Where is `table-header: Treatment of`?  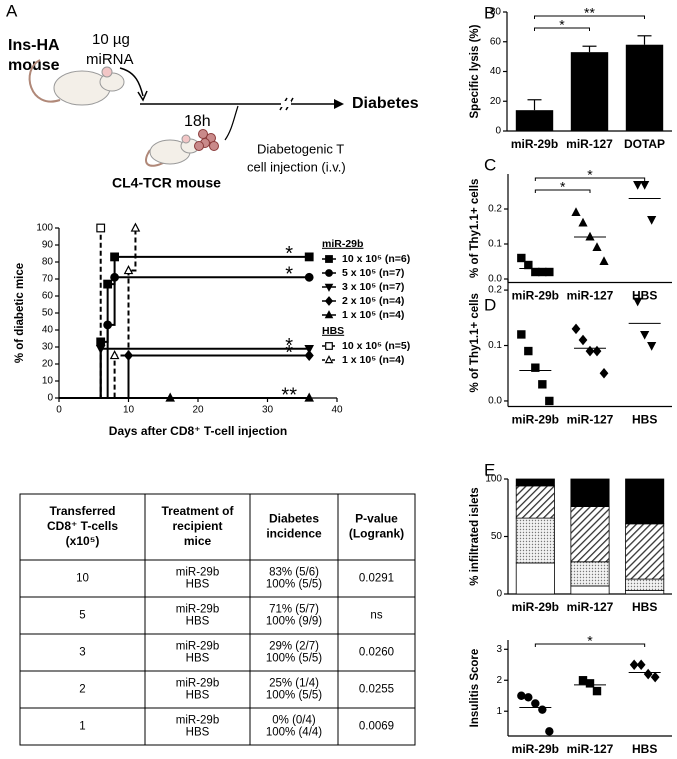
table-header: Treatment of is located at coordinates (197, 511).